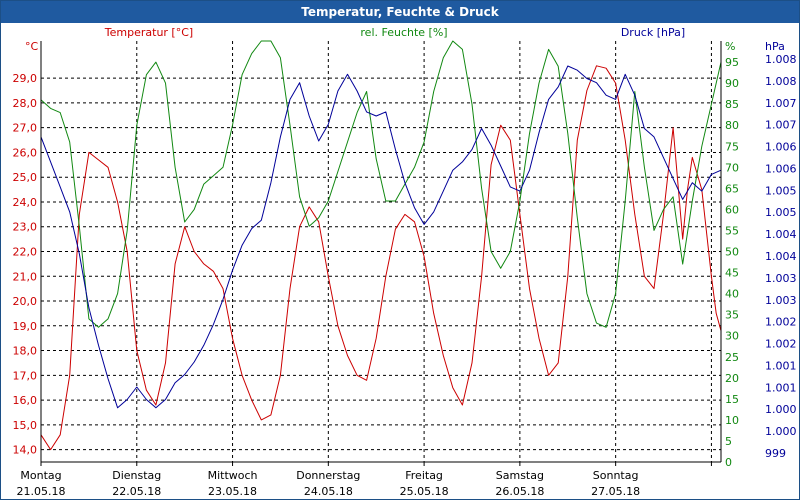  I want to click on humidity-tick-label: 70, so click(732, 167).